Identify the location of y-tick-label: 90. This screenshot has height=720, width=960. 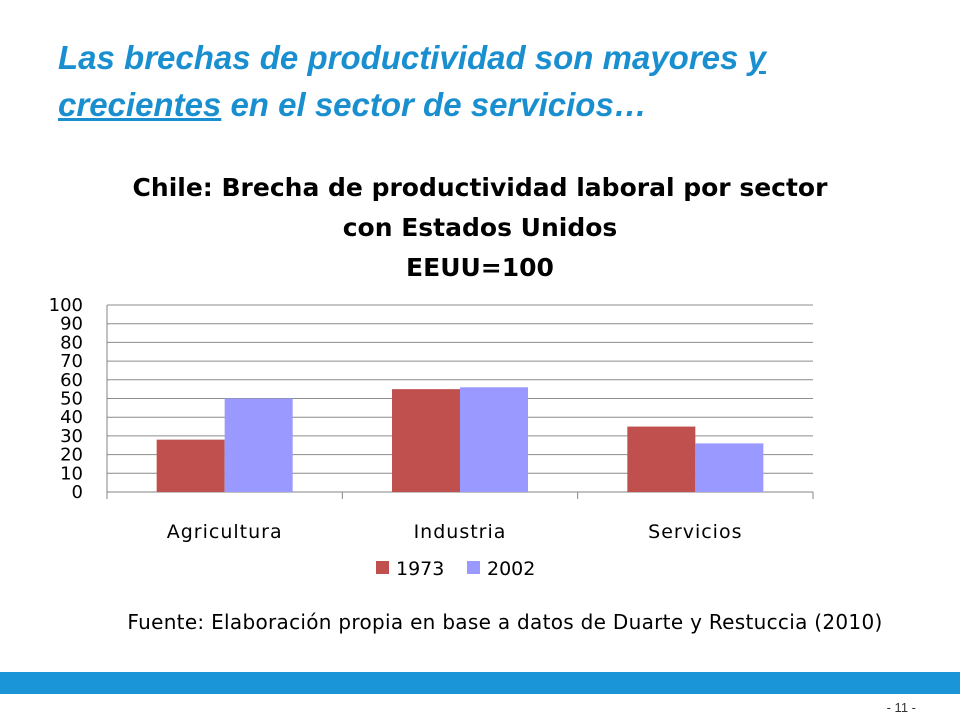
(71, 324).